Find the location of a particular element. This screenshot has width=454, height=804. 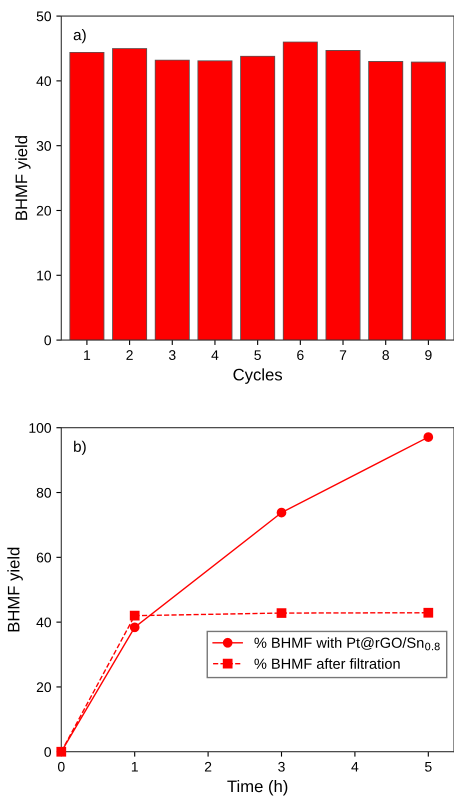

legend-label: % BHMF with Pt@rGO/Sn$_{0.8}$ is located at coordinates (347, 643).